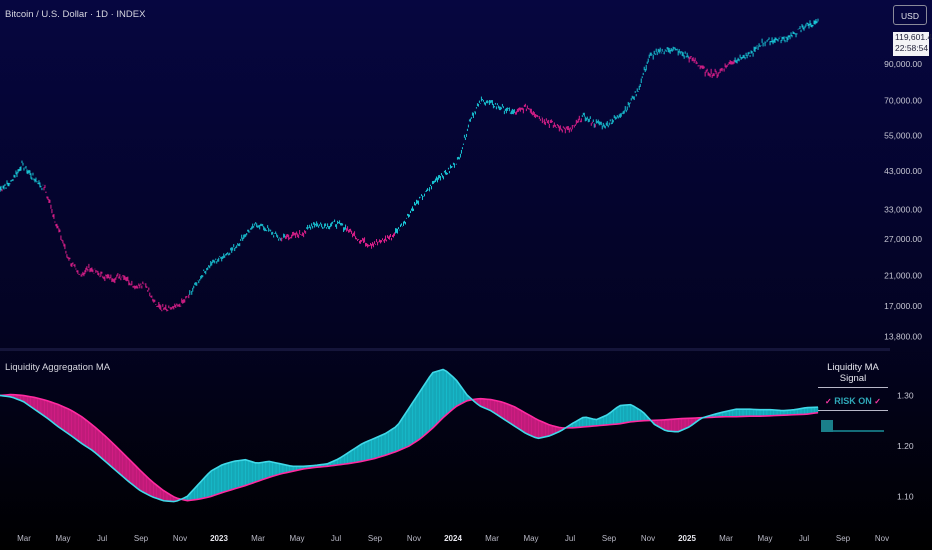  Describe the element at coordinates (903, 171) in the screenshot. I see `price-axis-label: 43,000.00` at that location.